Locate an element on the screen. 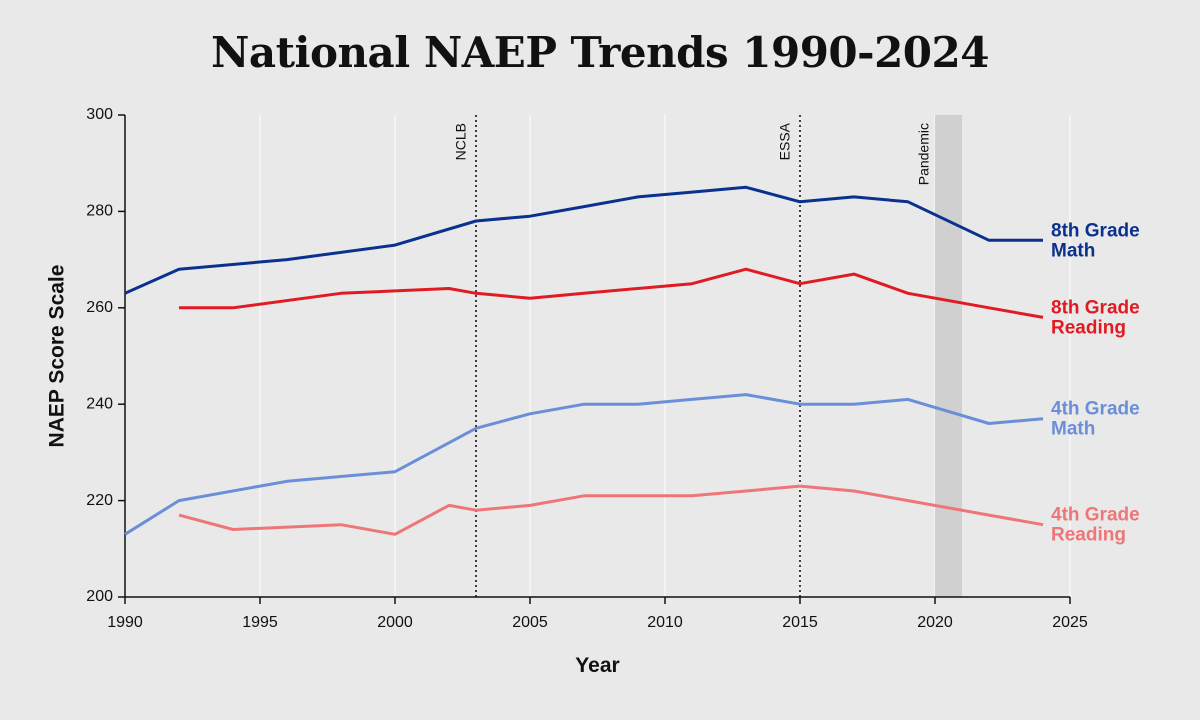 This screenshot has height=720, width=1200. x-tick-label: 2010 is located at coordinates (665, 622).